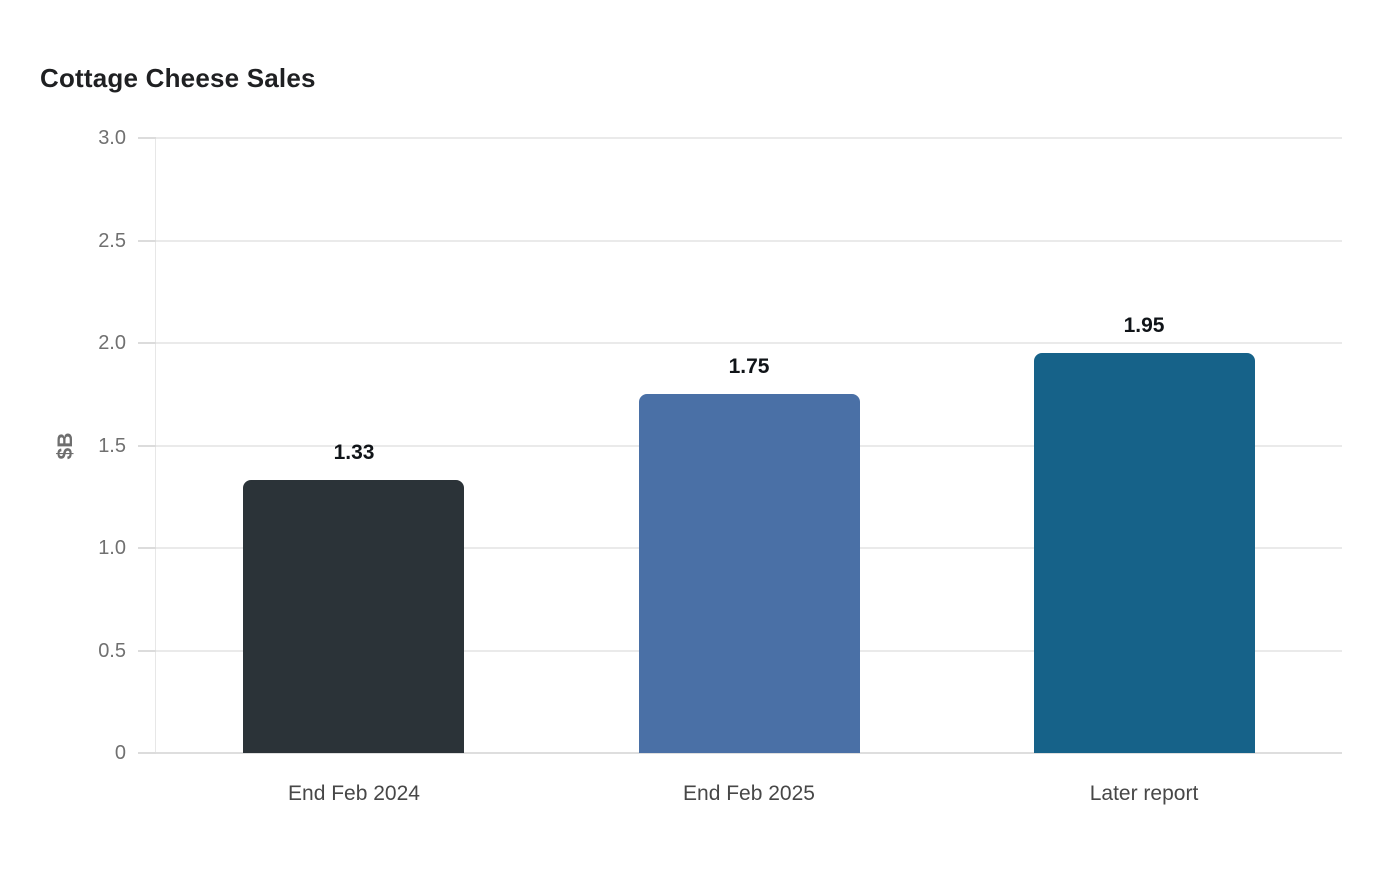 The height and width of the screenshot is (880, 1400). Describe the element at coordinates (1144, 325) in the screenshot. I see `bar-value-label: 1.95` at that location.